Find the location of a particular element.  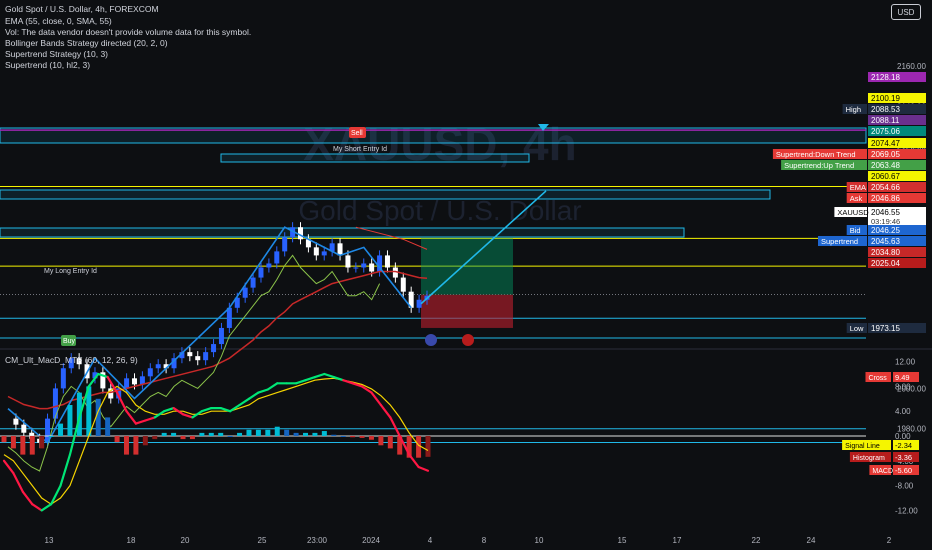

time-tick: 2024 is located at coordinates (371, 540).